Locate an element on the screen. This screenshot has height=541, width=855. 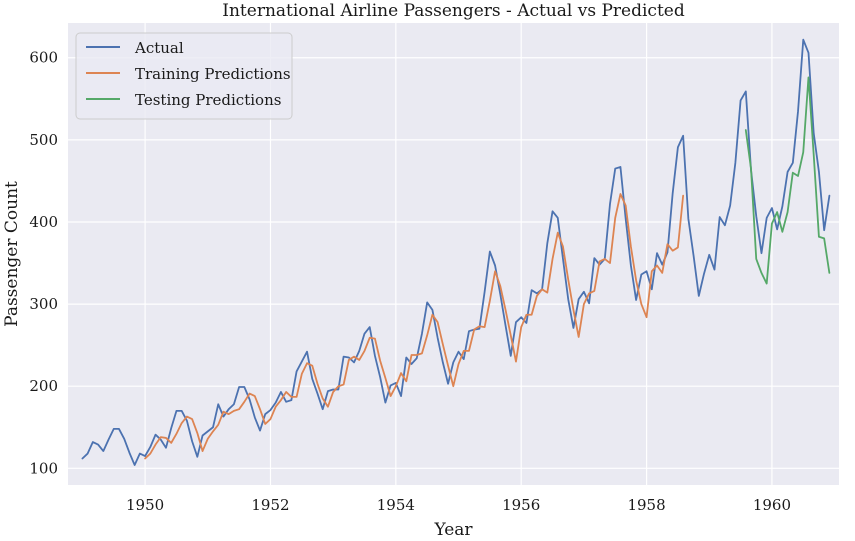
y-tick-label: 300 is located at coordinates (43, 304).